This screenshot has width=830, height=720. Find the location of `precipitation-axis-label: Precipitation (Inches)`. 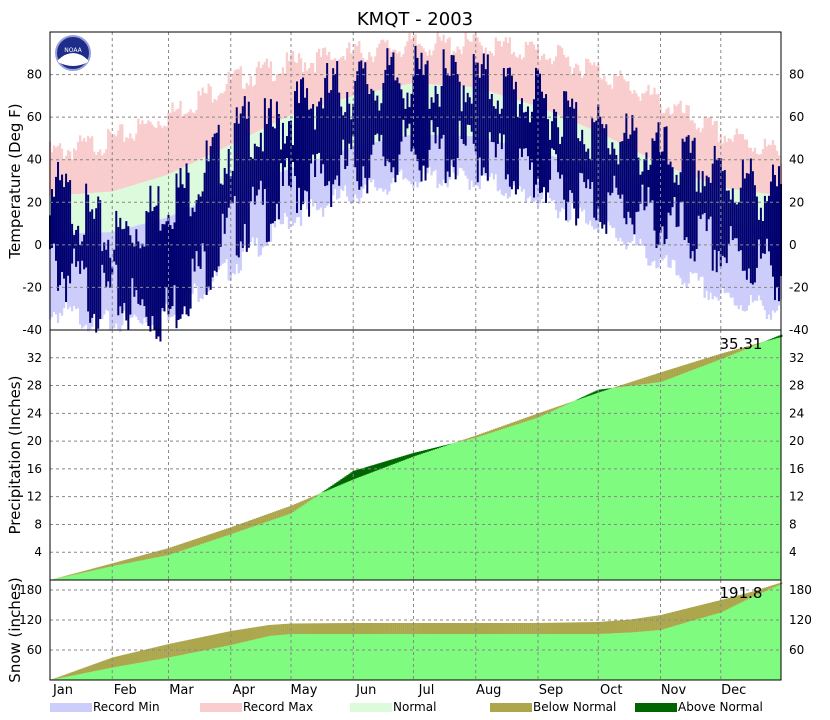

precipitation-axis-label: Precipitation (Inches) is located at coordinates (15, 455).